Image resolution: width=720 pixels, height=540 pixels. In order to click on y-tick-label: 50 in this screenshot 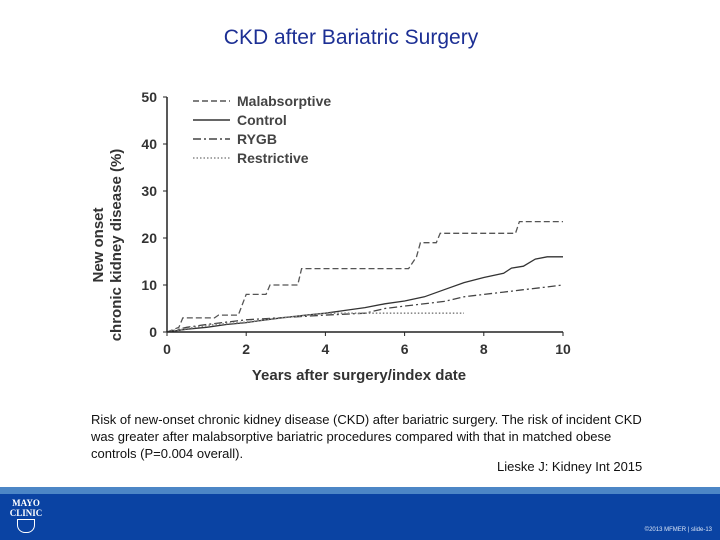, I will do `click(149, 97)`.